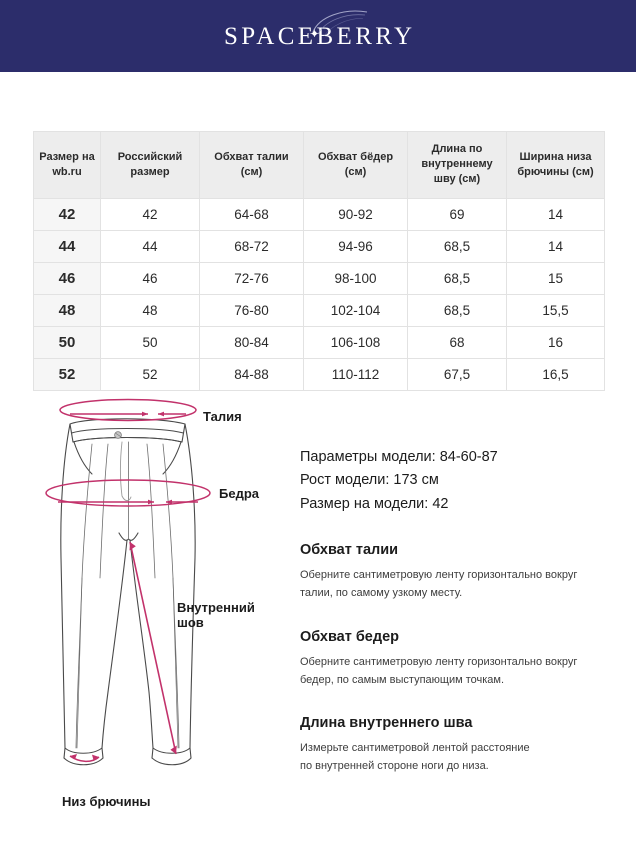  What do you see at coordinates (251, 342) in the screenshot?
I see `cell-waist: 80-84` at bounding box center [251, 342].